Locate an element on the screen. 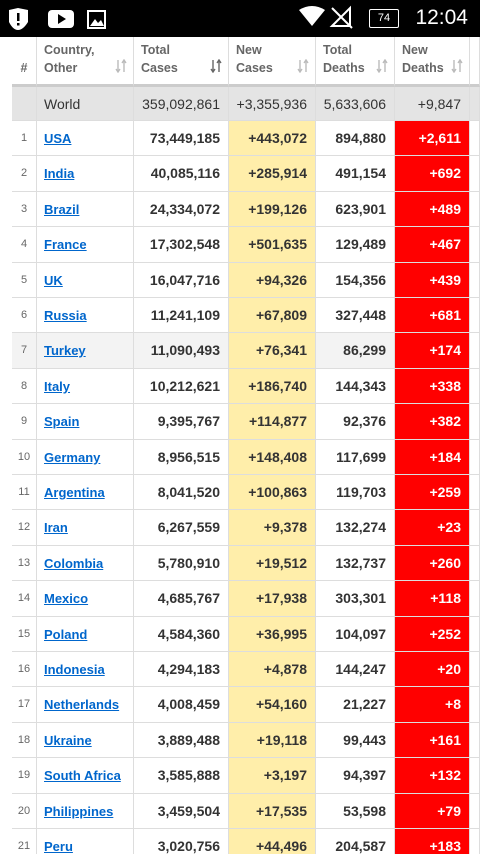 The image size is (480, 854). value-cell: 3,585,888 is located at coordinates (181, 776).